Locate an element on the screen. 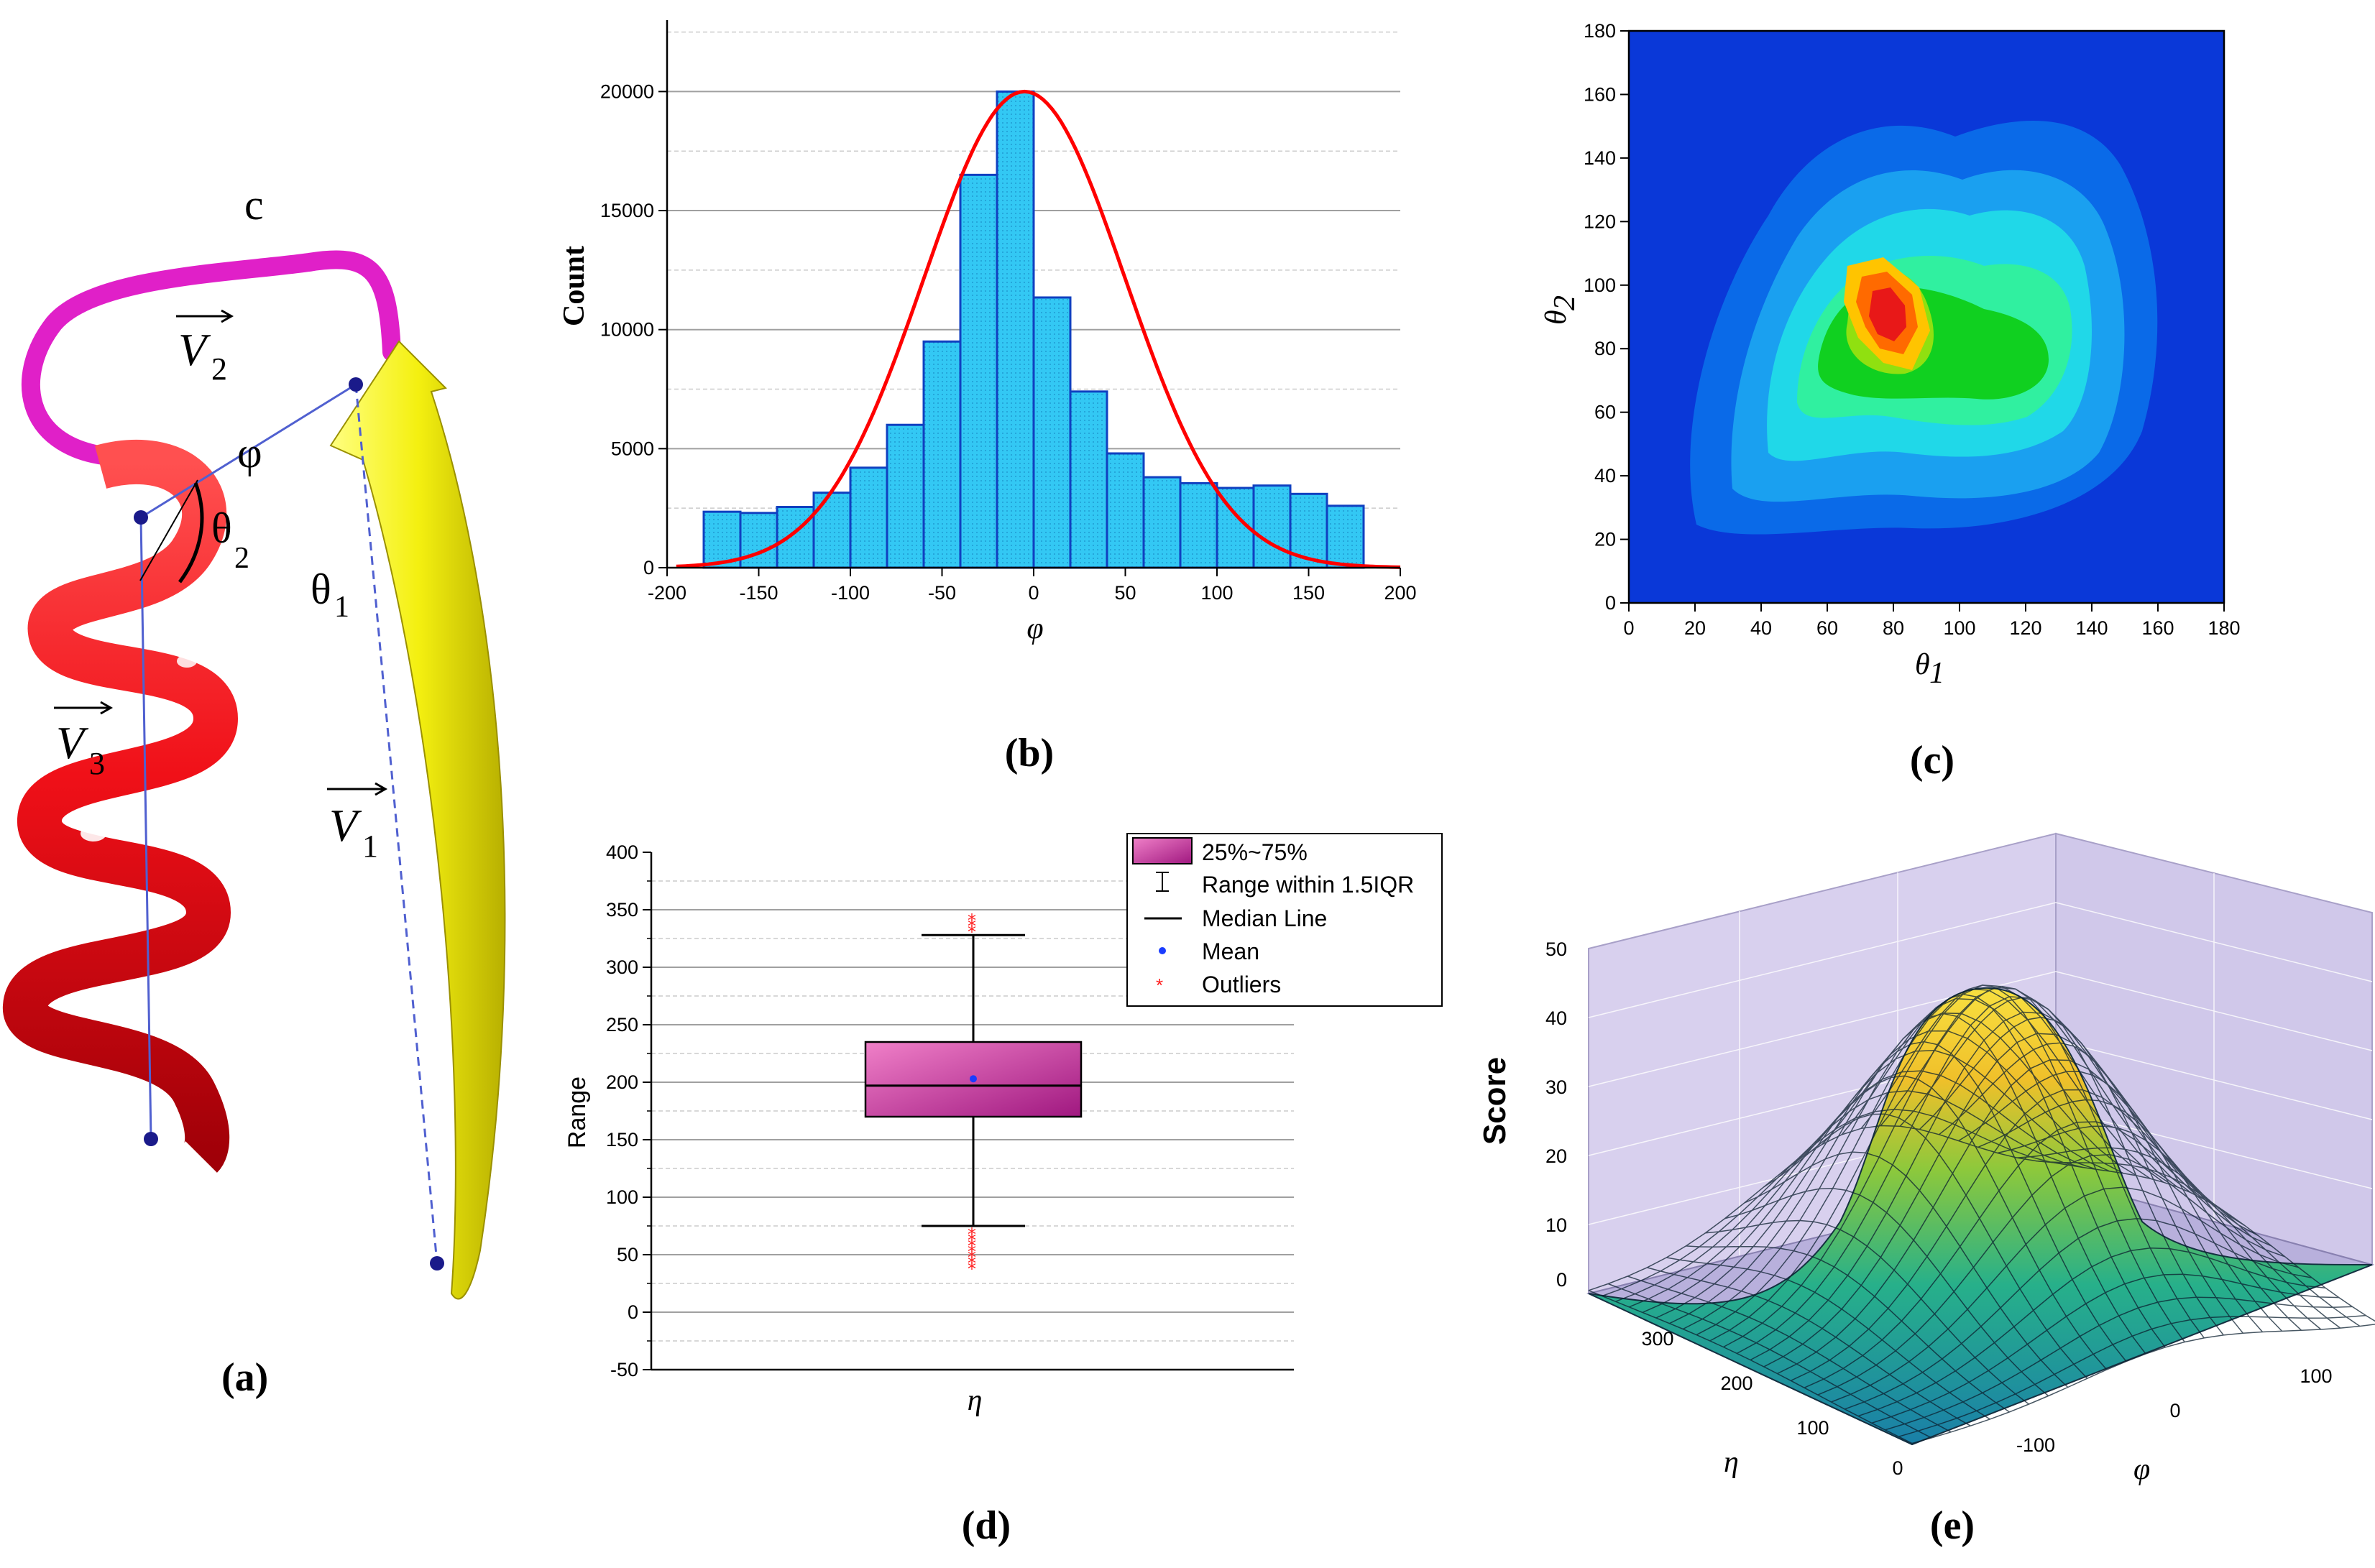 This screenshot has width=2375, height=1568. b-xtick-label: 0 is located at coordinates (1033, 593).